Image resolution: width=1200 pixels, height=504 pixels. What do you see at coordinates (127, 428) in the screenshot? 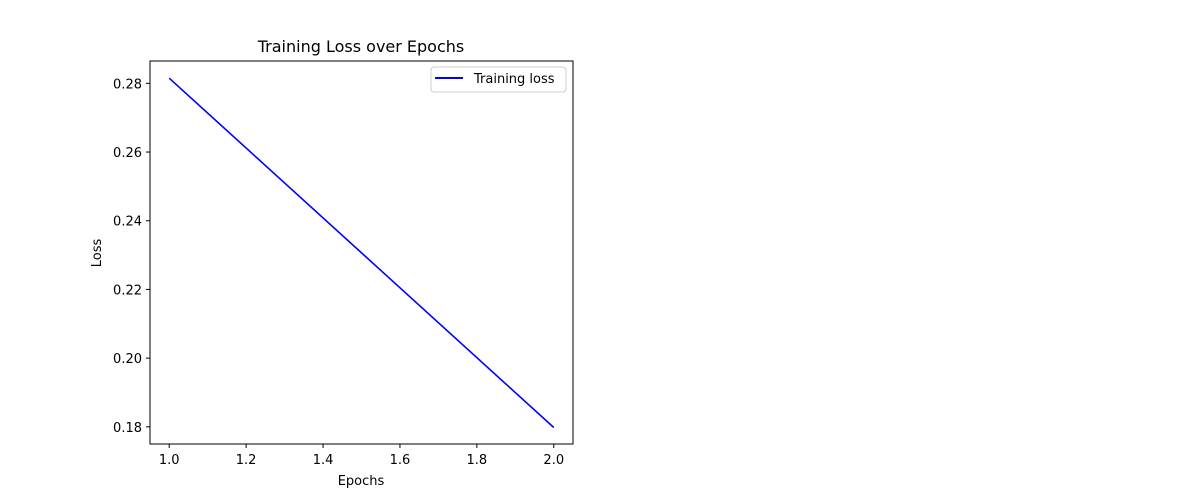
I see `y-tick-label: 0.18` at bounding box center [127, 428].